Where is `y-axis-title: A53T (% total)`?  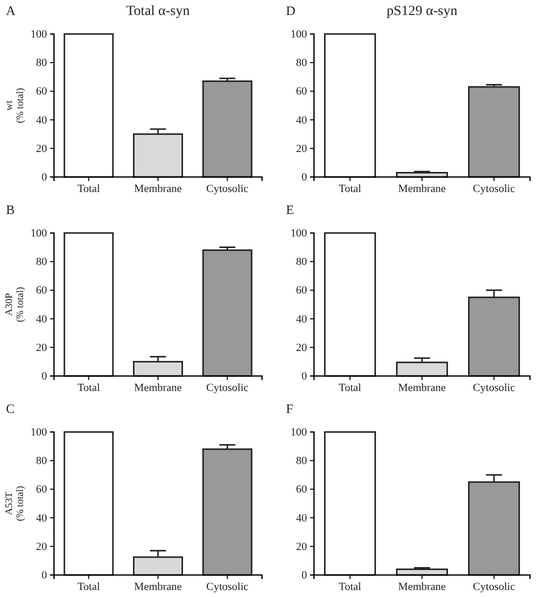 y-axis-title: A53T (% total) is located at coordinates (15, 504).